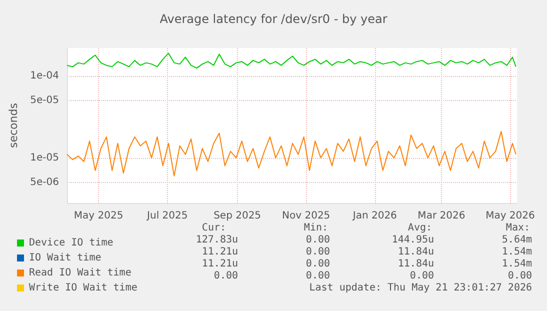 The width and height of the screenshot is (547, 311). I want to click on y-tick-label: 5e-06, so click(44, 182).